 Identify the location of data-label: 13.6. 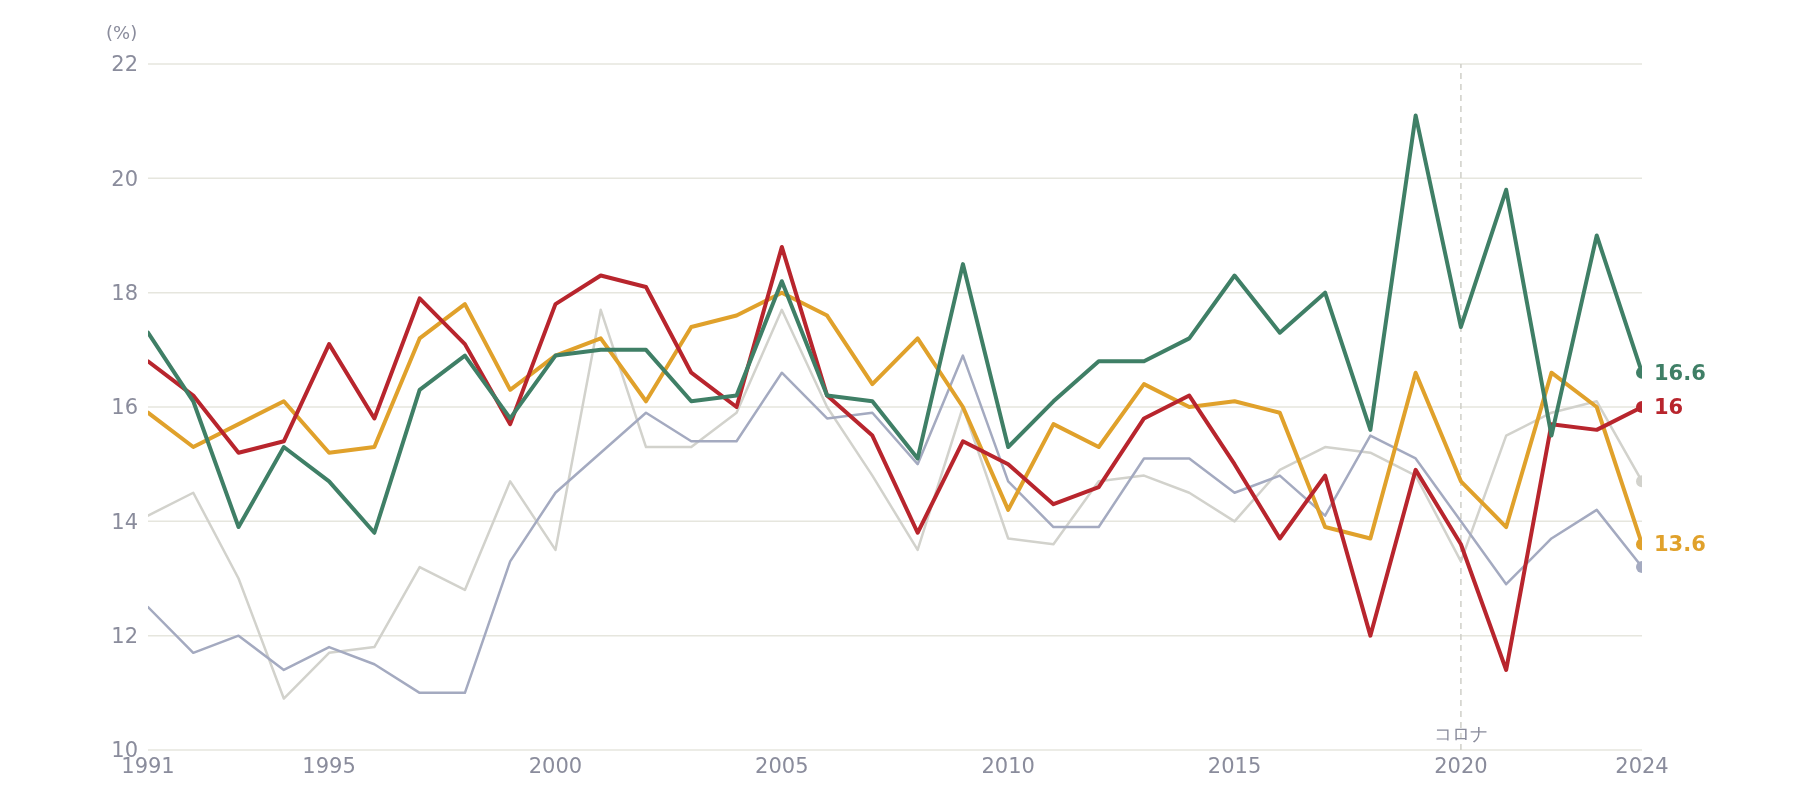
(1680, 544).